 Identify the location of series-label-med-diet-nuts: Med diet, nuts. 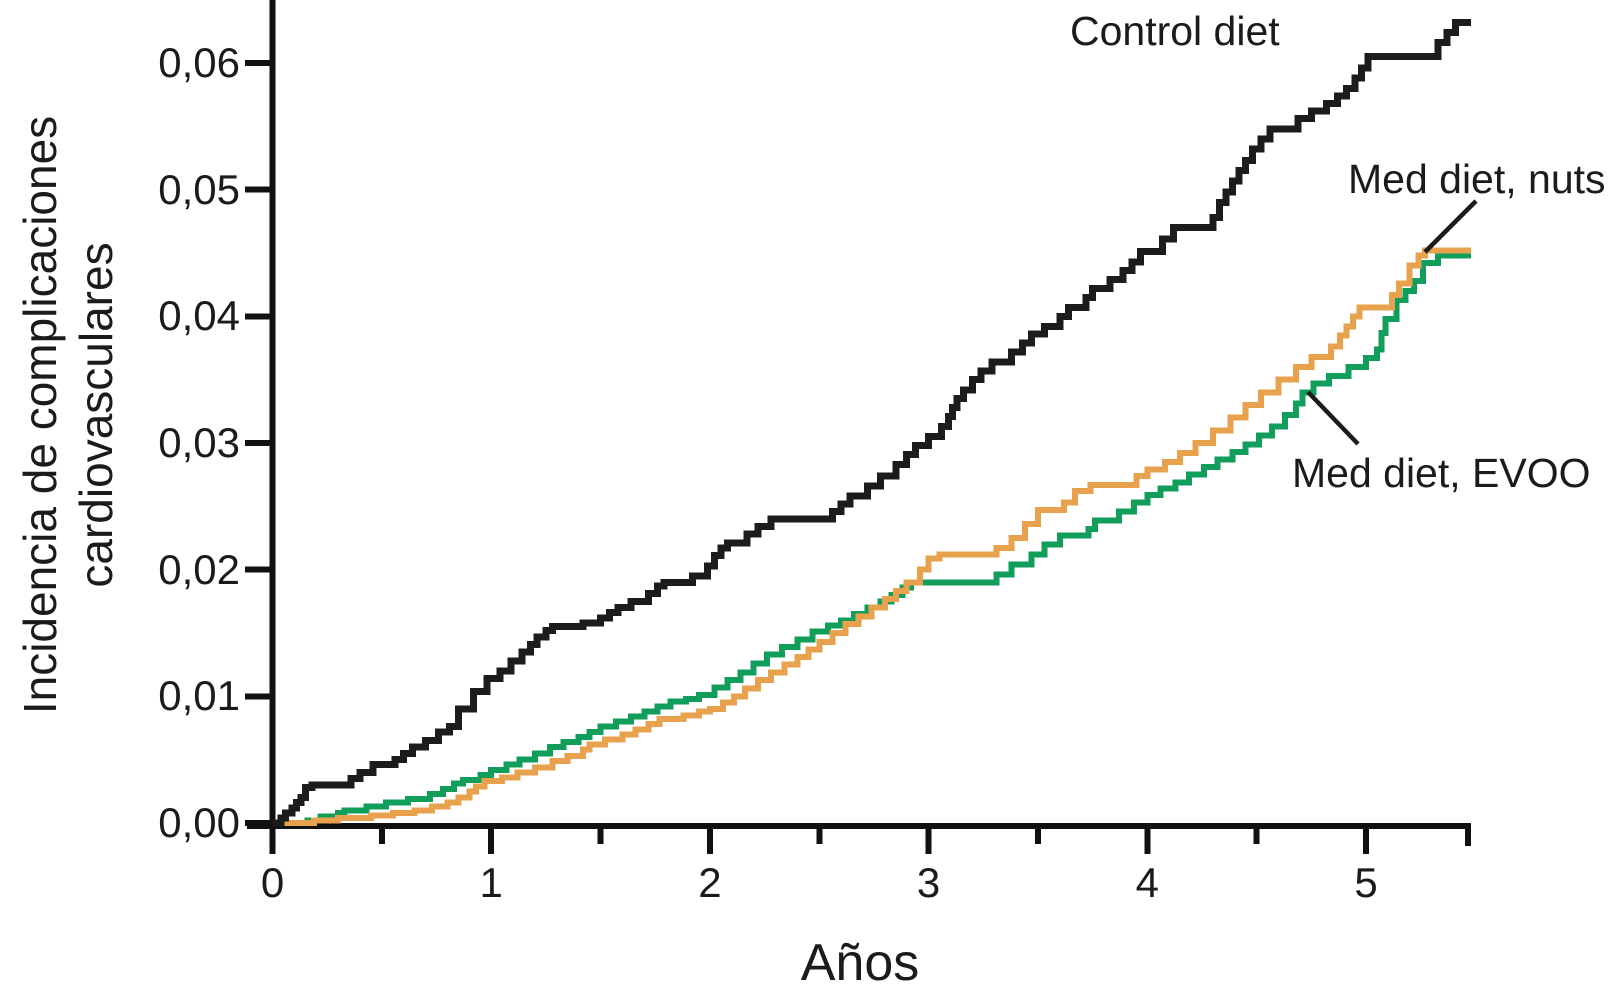
(1477, 179).